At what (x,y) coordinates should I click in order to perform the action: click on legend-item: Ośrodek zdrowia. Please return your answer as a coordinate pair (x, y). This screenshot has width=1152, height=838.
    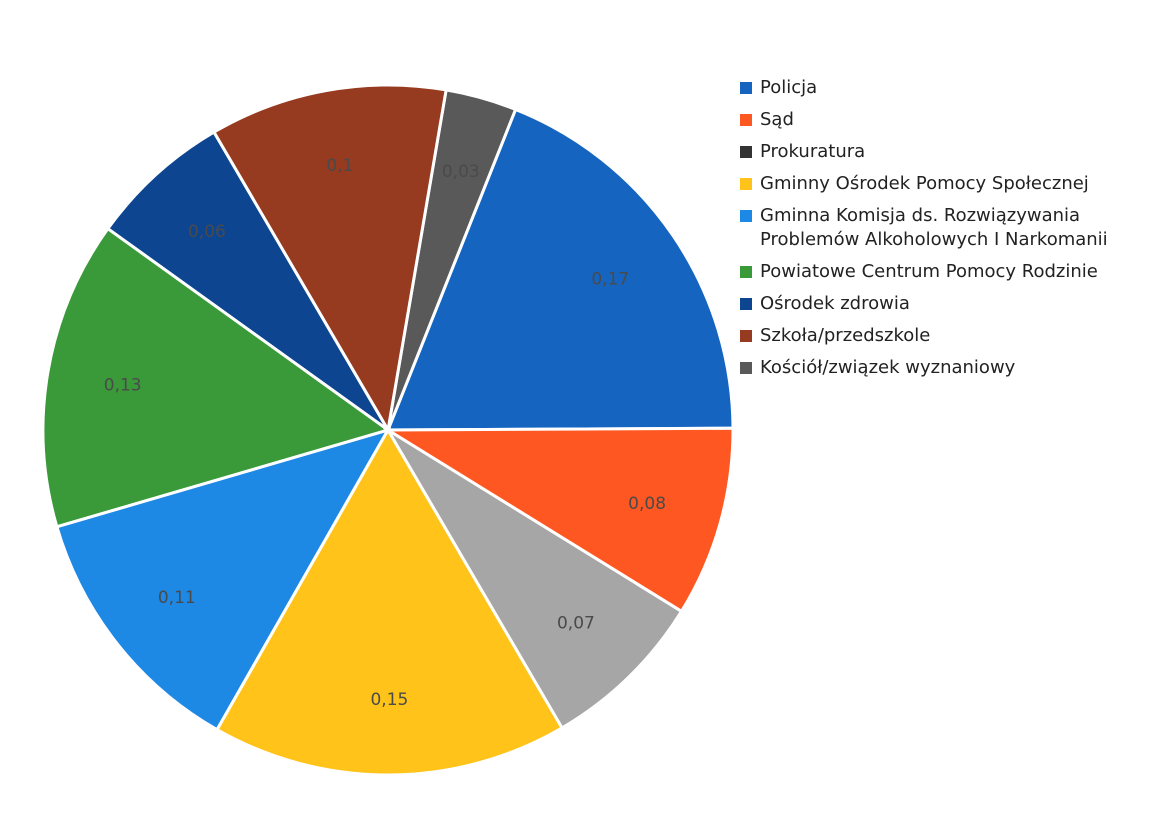
    Looking at the image, I should click on (942, 304).